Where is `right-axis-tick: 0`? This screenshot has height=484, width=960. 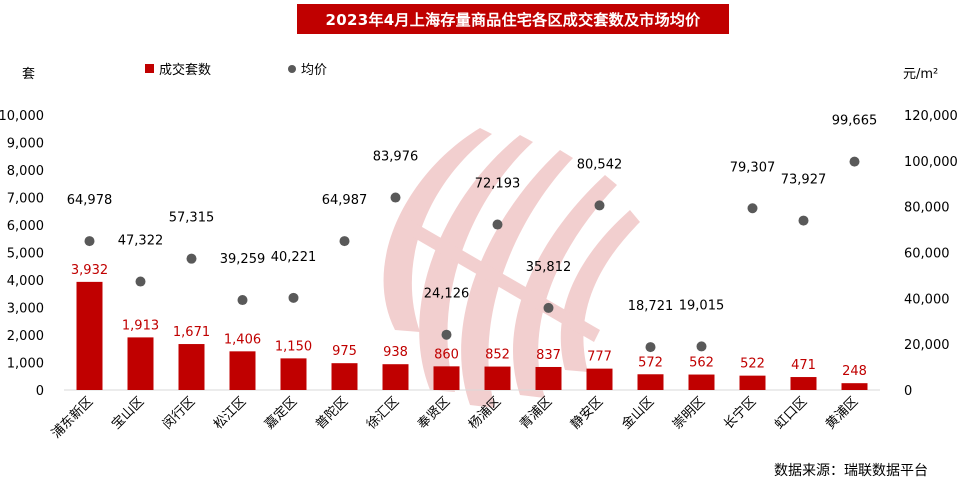 right-axis-tick: 0 is located at coordinates (908, 391).